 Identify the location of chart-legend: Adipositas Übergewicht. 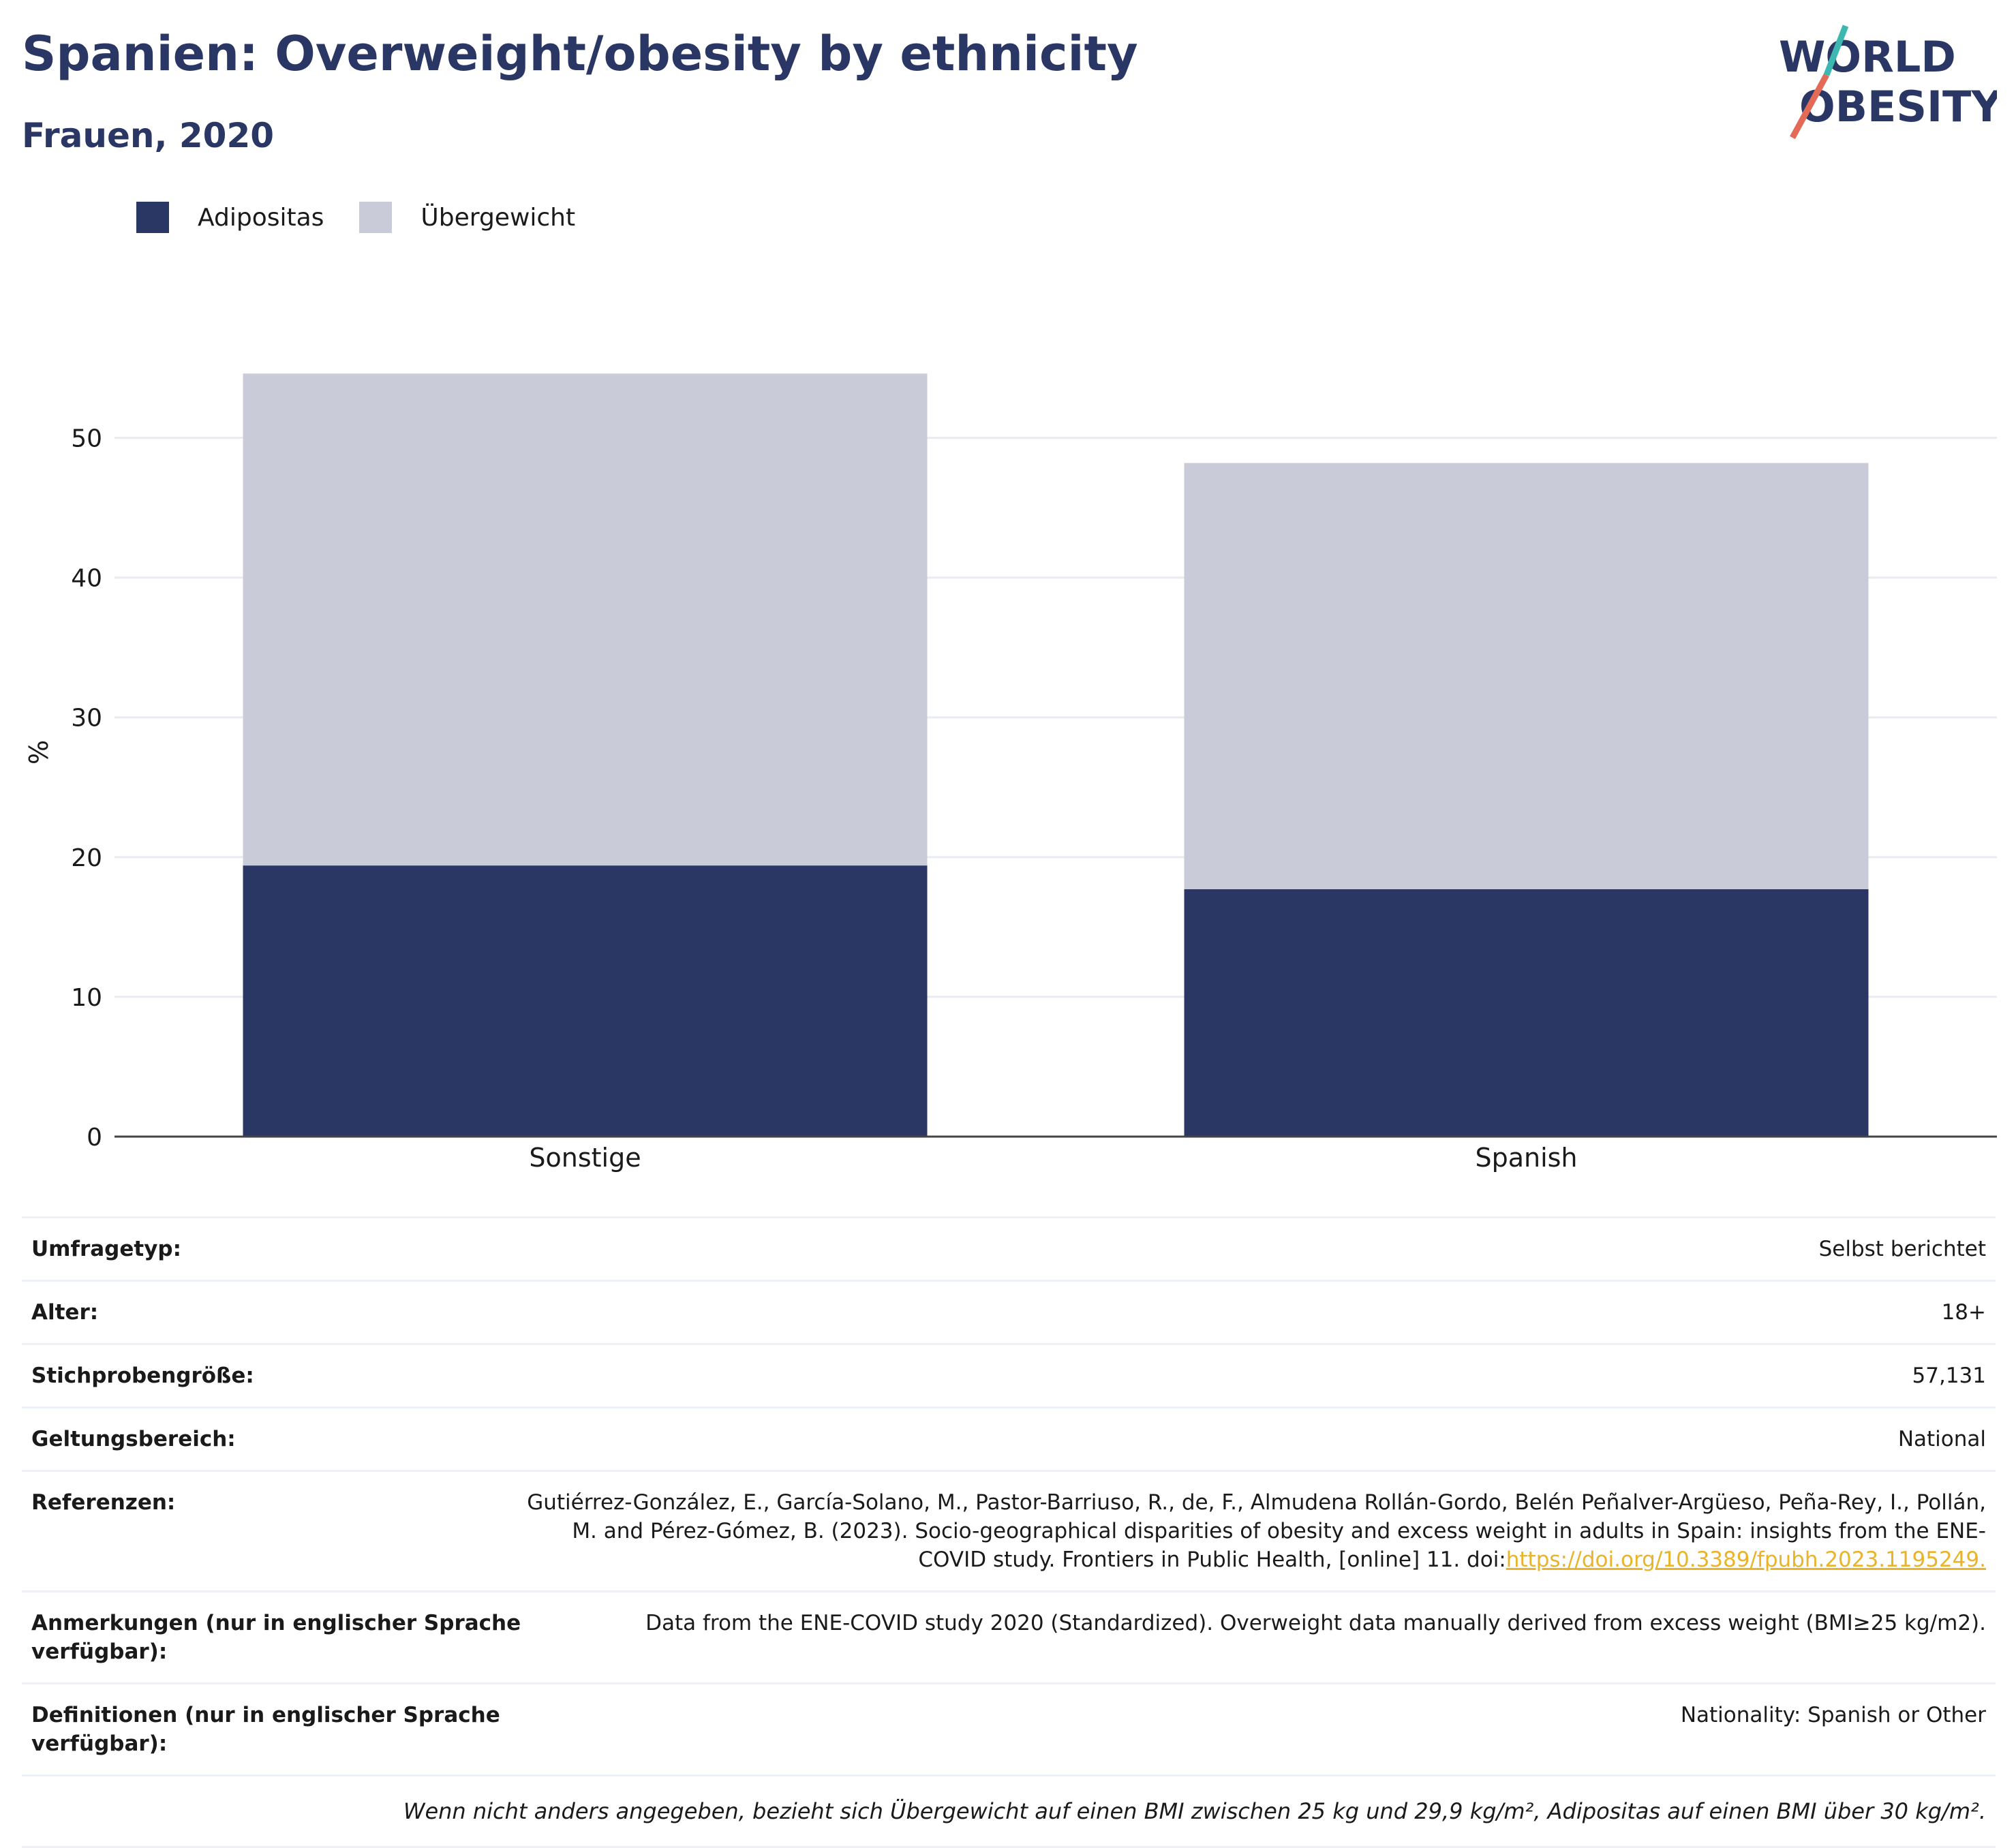
(373, 217).